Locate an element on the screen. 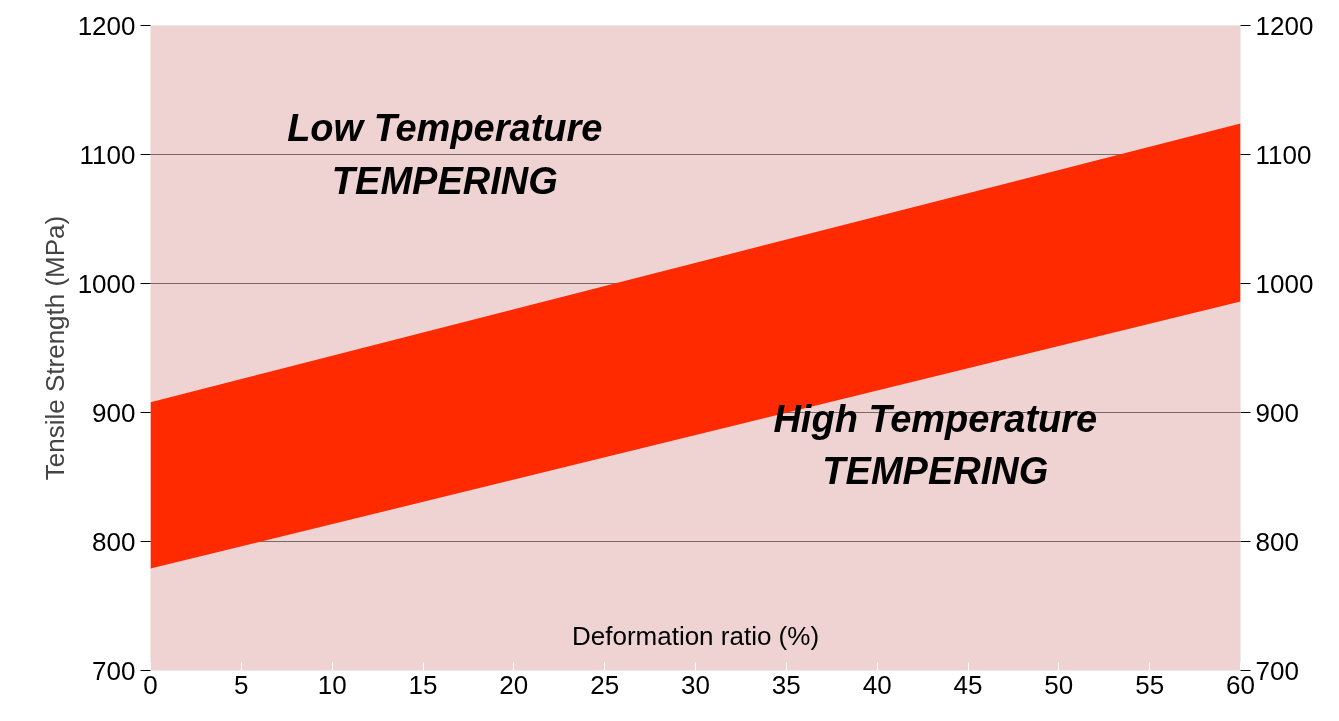 Image resolution: width=1339 pixels, height=721 pixels. x-tick-label: 10 is located at coordinates (332, 684).